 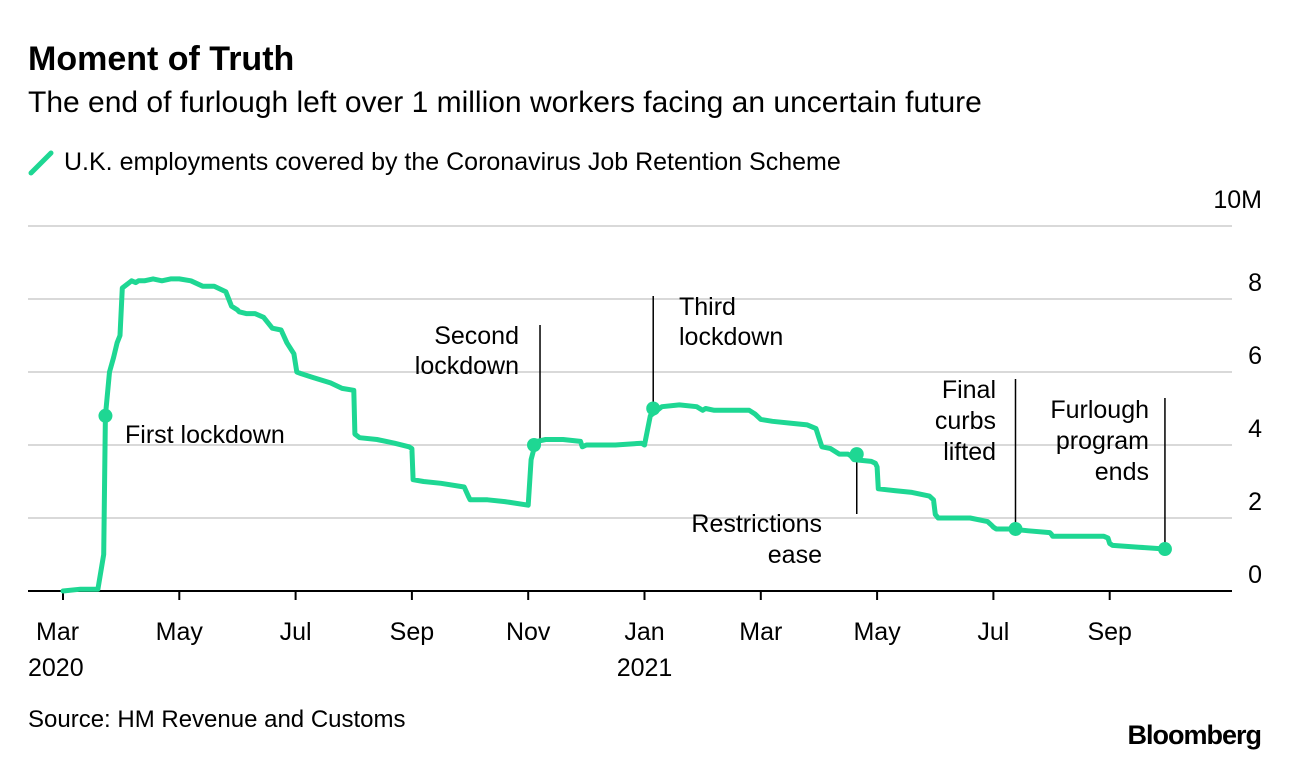 What do you see at coordinates (731, 322) in the screenshot?
I see `annotation-third-lockdown: Third lockdown` at bounding box center [731, 322].